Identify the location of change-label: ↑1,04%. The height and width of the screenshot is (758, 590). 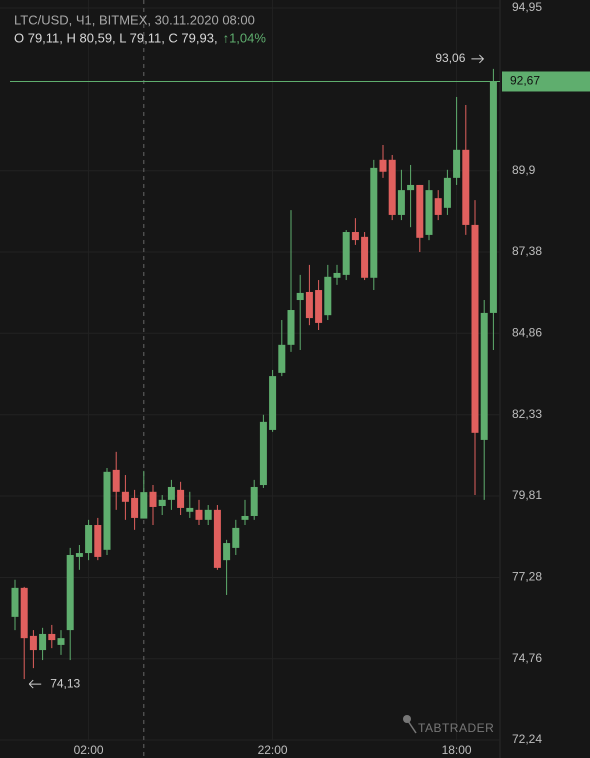
(245, 37).